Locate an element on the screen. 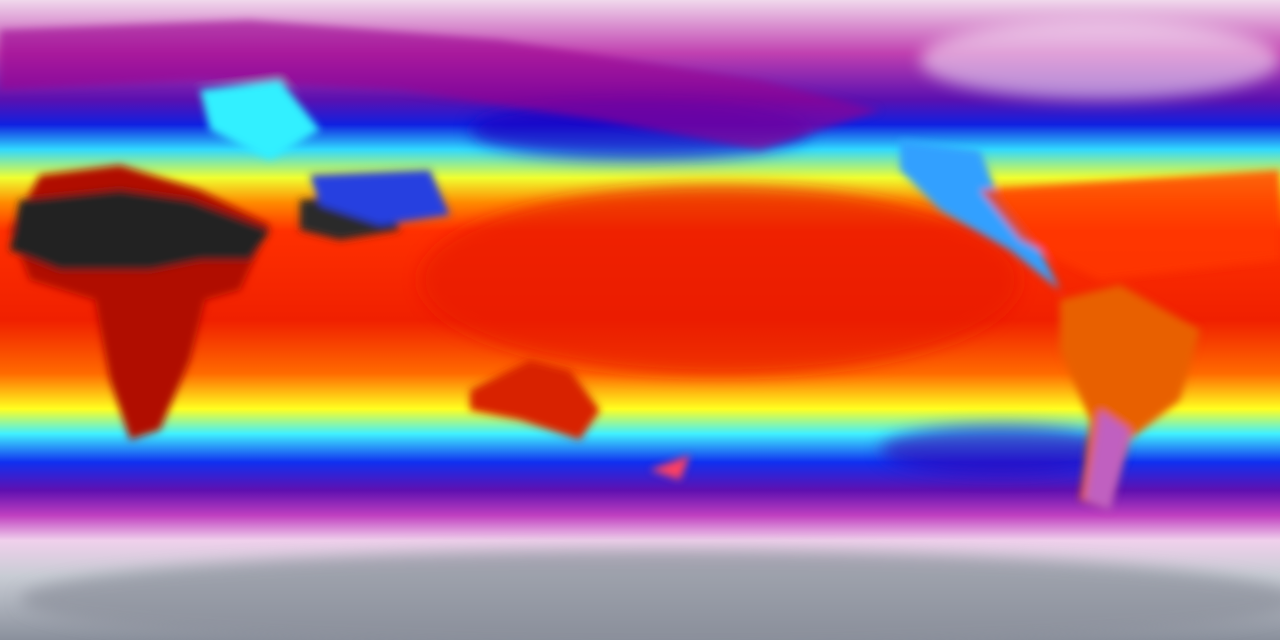 Image resolution: width=1280 pixels, height=640 pixels. arctic-region is located at coordinates (1100, 60).